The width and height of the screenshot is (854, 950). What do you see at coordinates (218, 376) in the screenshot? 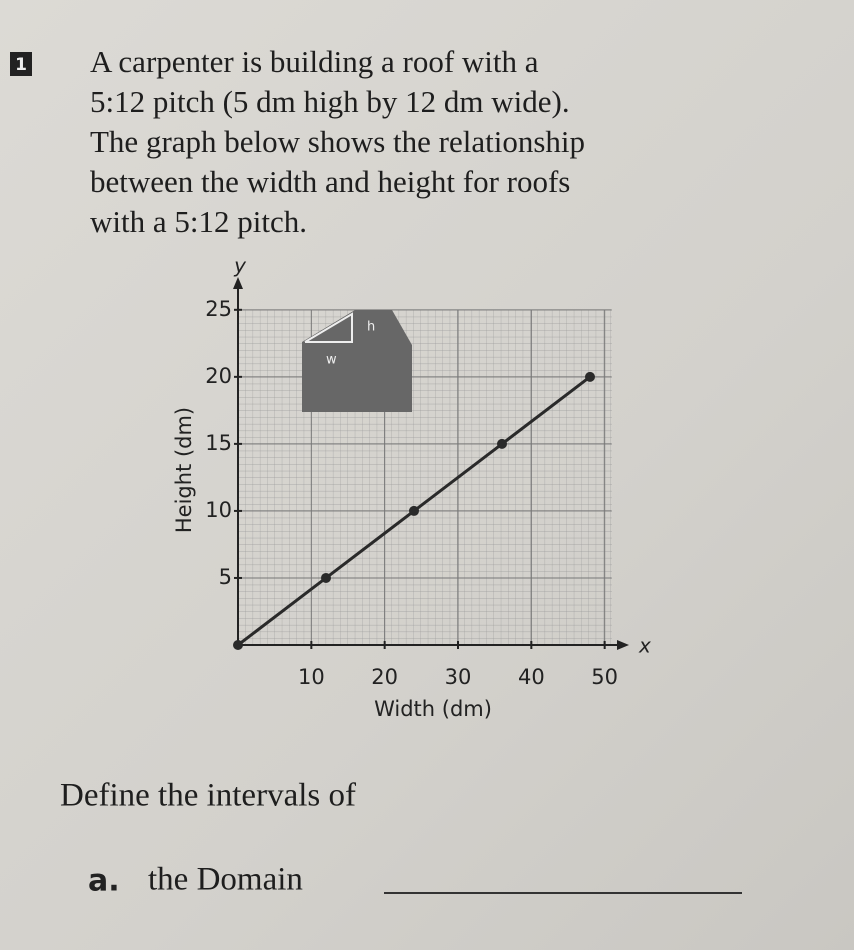
I see `y-tick-label: 20` at bounding box center [218, 376].